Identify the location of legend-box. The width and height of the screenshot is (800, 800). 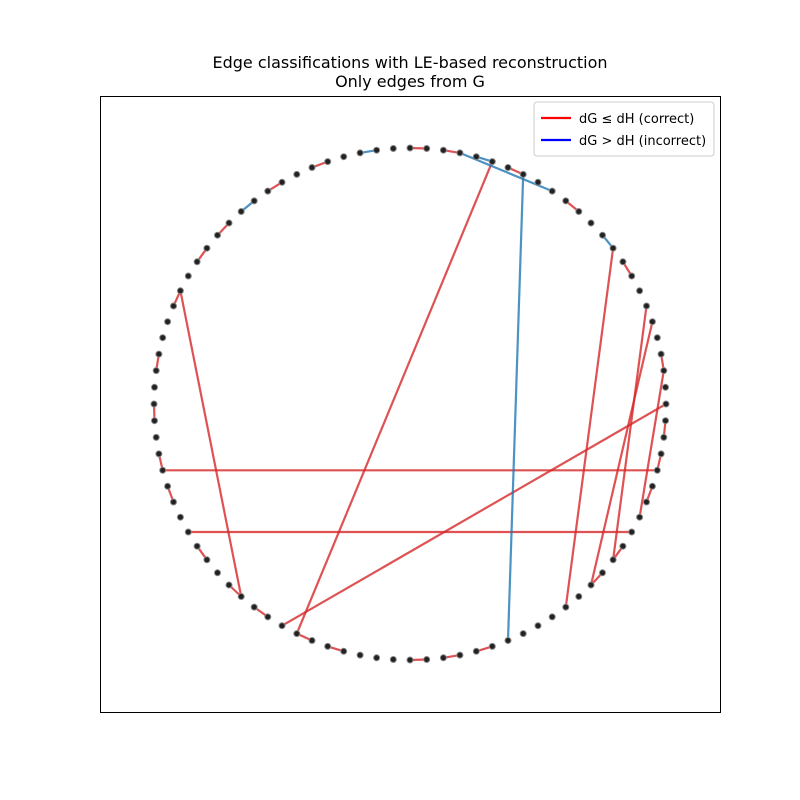
(624, 129).